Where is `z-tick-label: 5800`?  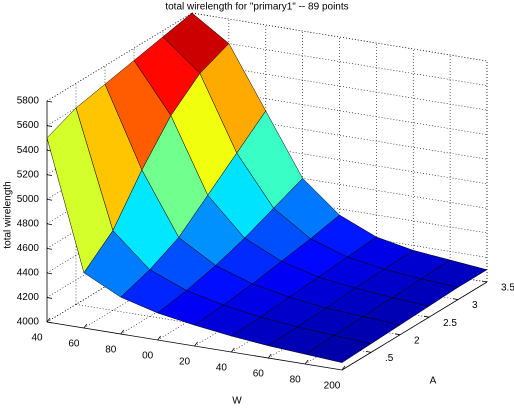
z-tick-label: 5800 is located at coordinates (28, 101).